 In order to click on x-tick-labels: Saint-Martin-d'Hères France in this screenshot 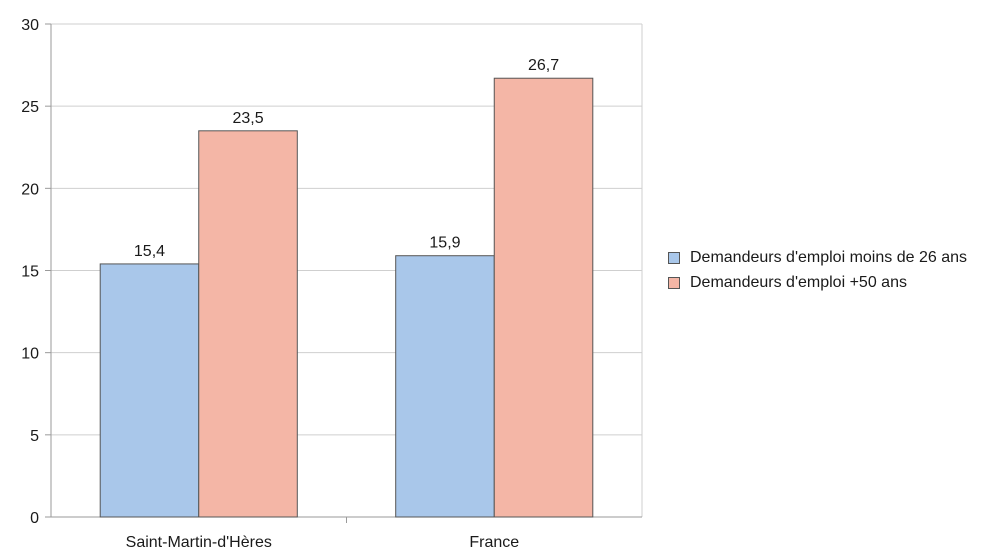, I will do `click(323, 542)`.